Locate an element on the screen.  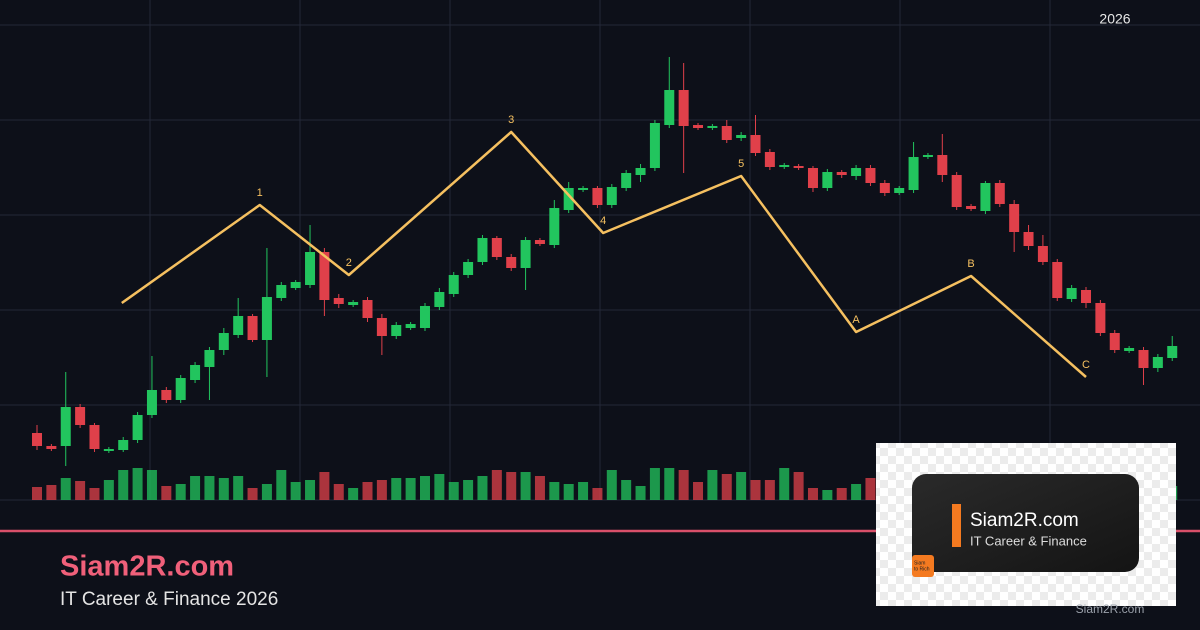
footer: Siam2R.com is located at coordinates (1110, 609).